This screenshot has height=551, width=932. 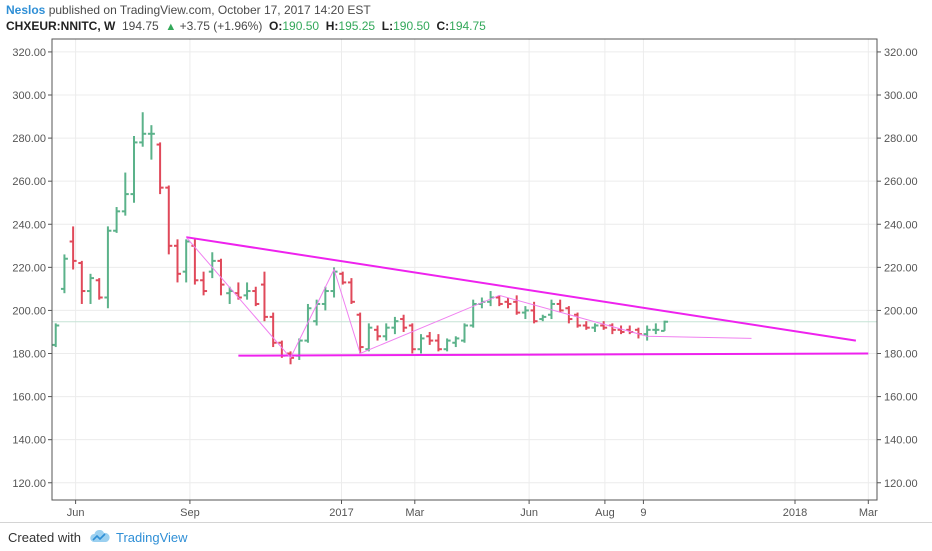 What do you see at coordinates (466, 536) in the screenshot?
I see `footer: Created with TradingView` at bounding box center [466, 536].